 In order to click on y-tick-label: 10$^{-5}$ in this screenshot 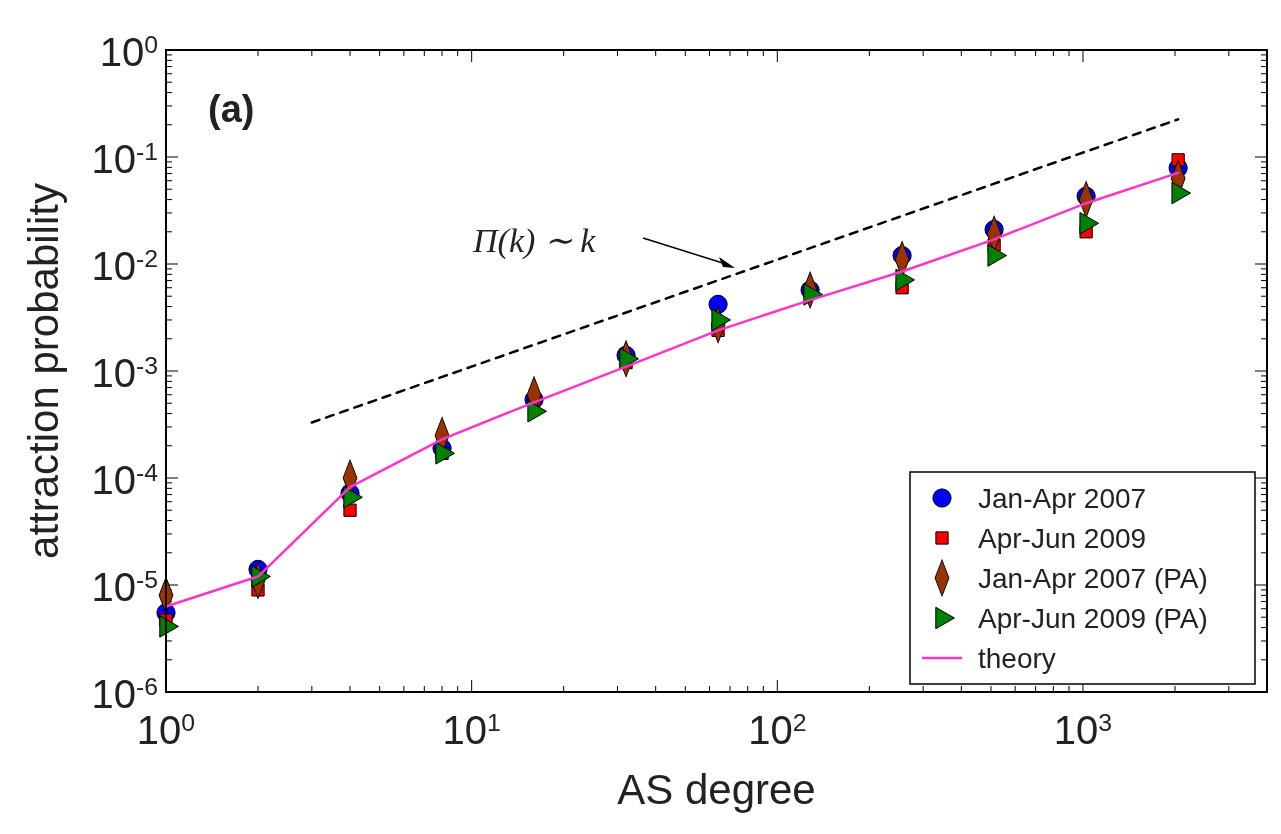, I will do `click(124, 587)`.